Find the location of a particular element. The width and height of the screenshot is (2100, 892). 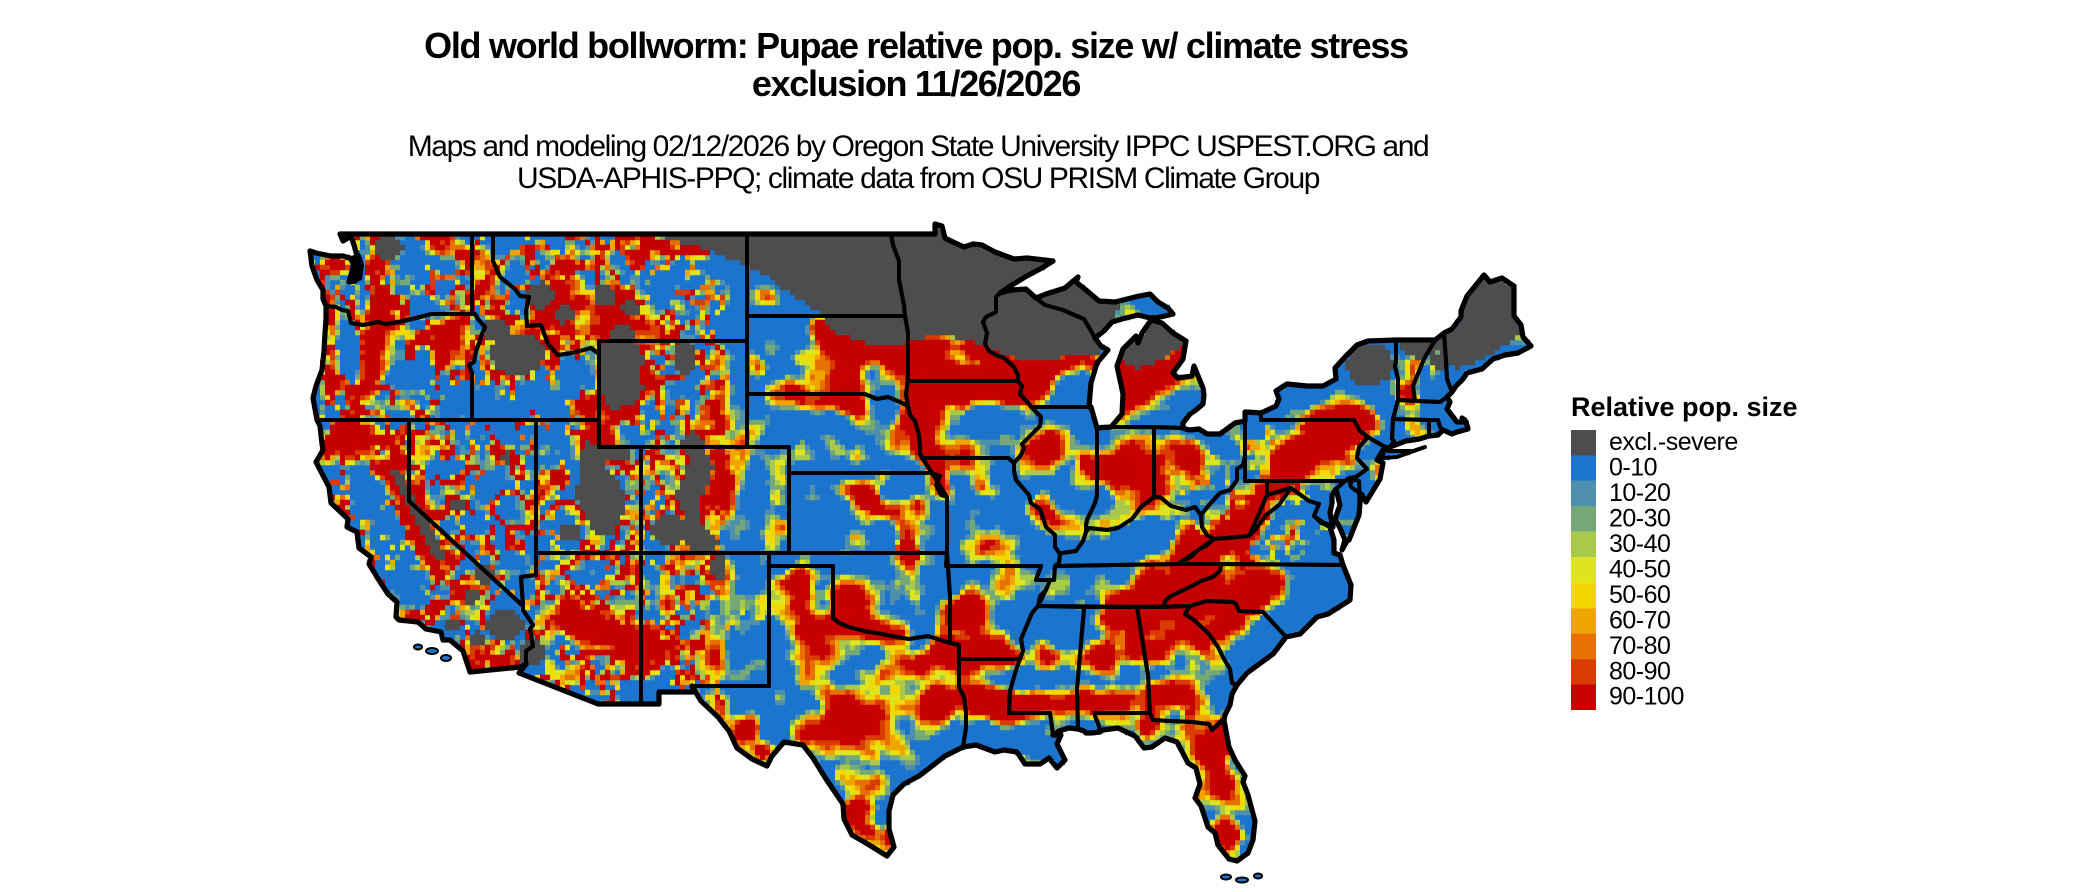

svg-text: 10-20 is located at coordinates (1639, 493).